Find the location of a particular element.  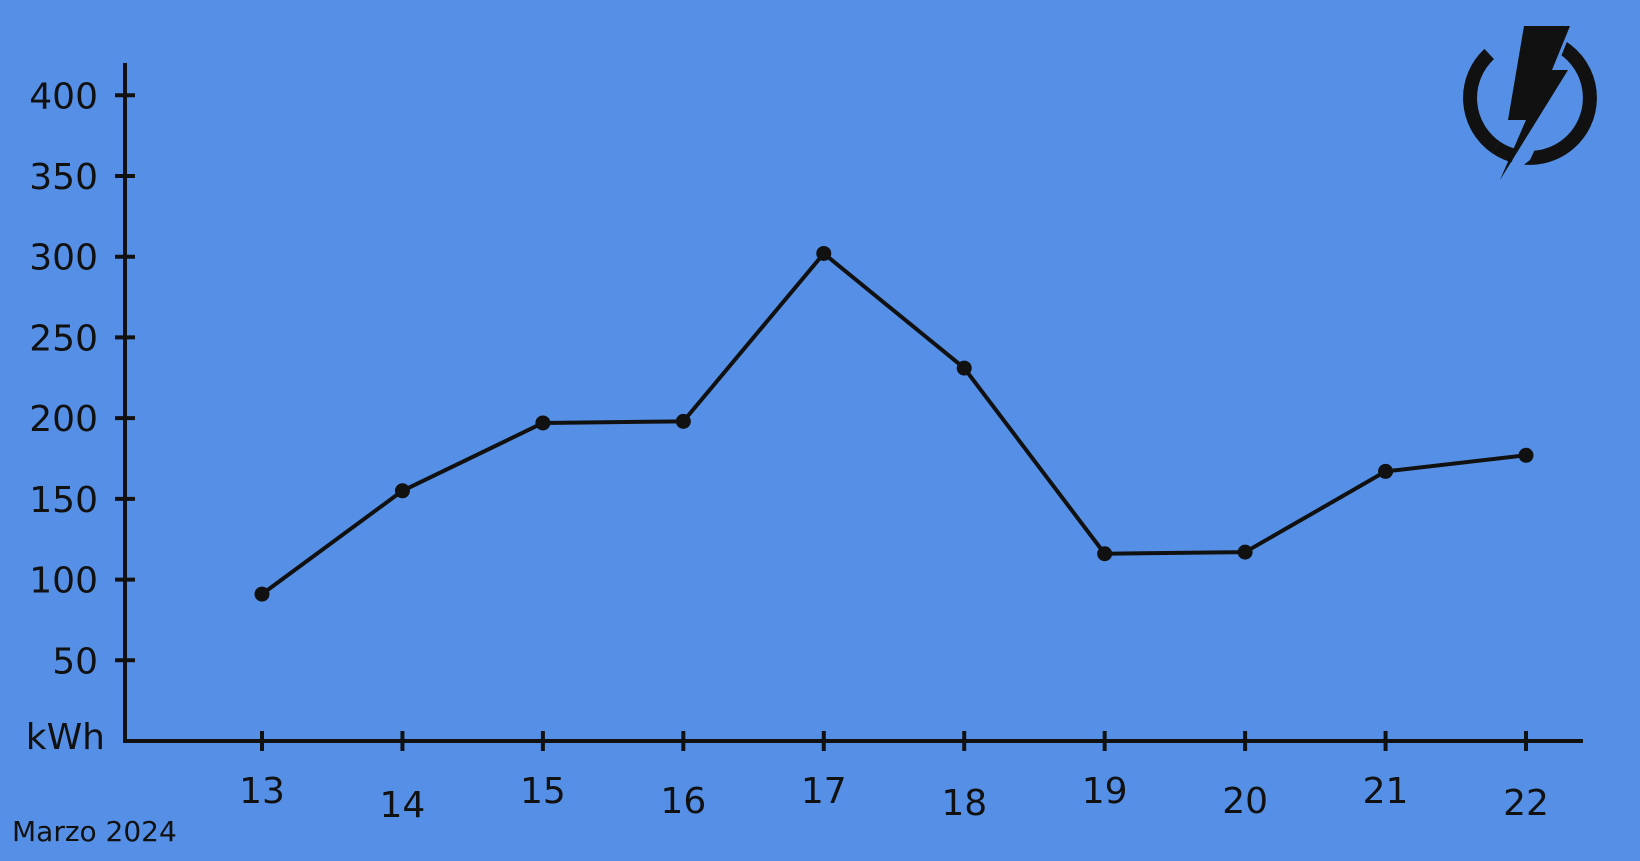

y-tick-label: 400 is located at coordinates (63, 96).